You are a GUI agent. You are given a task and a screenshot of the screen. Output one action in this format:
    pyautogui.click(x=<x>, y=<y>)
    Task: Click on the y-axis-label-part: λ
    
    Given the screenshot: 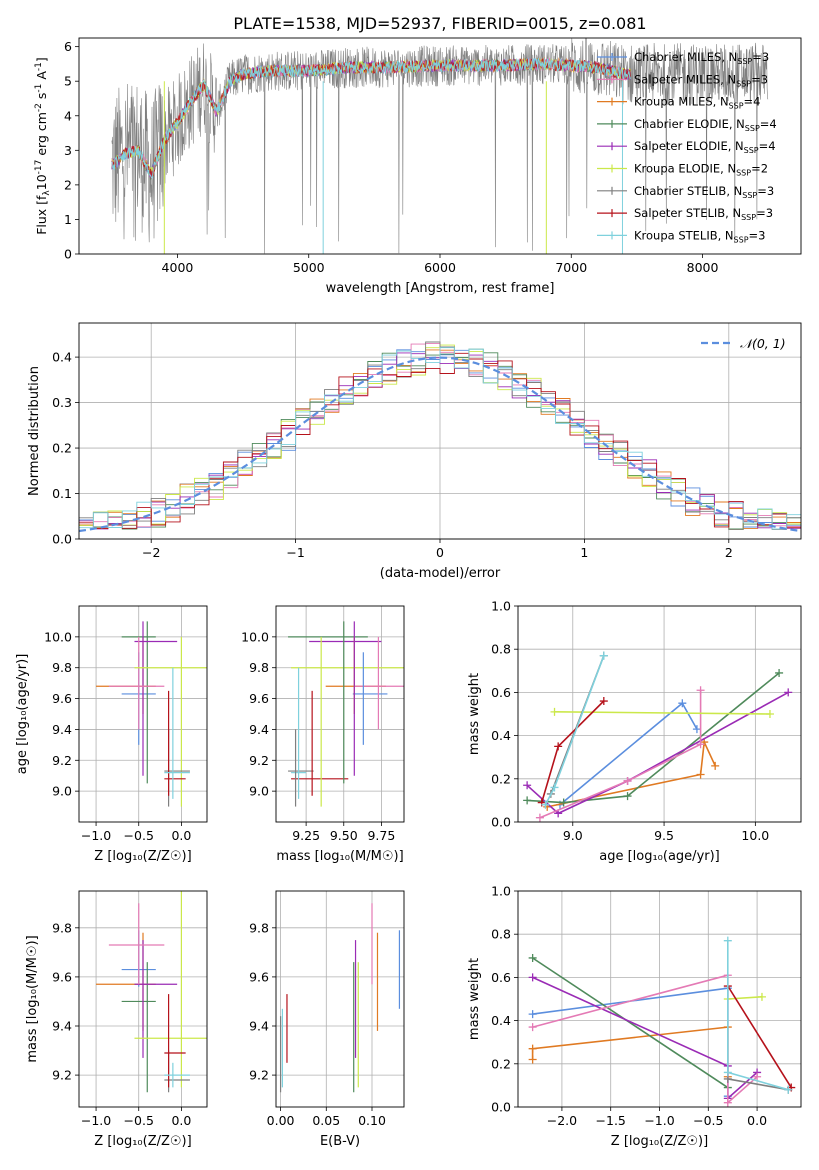 What is the action you would take?
    pyautogui.click(x=47, y=193)
    